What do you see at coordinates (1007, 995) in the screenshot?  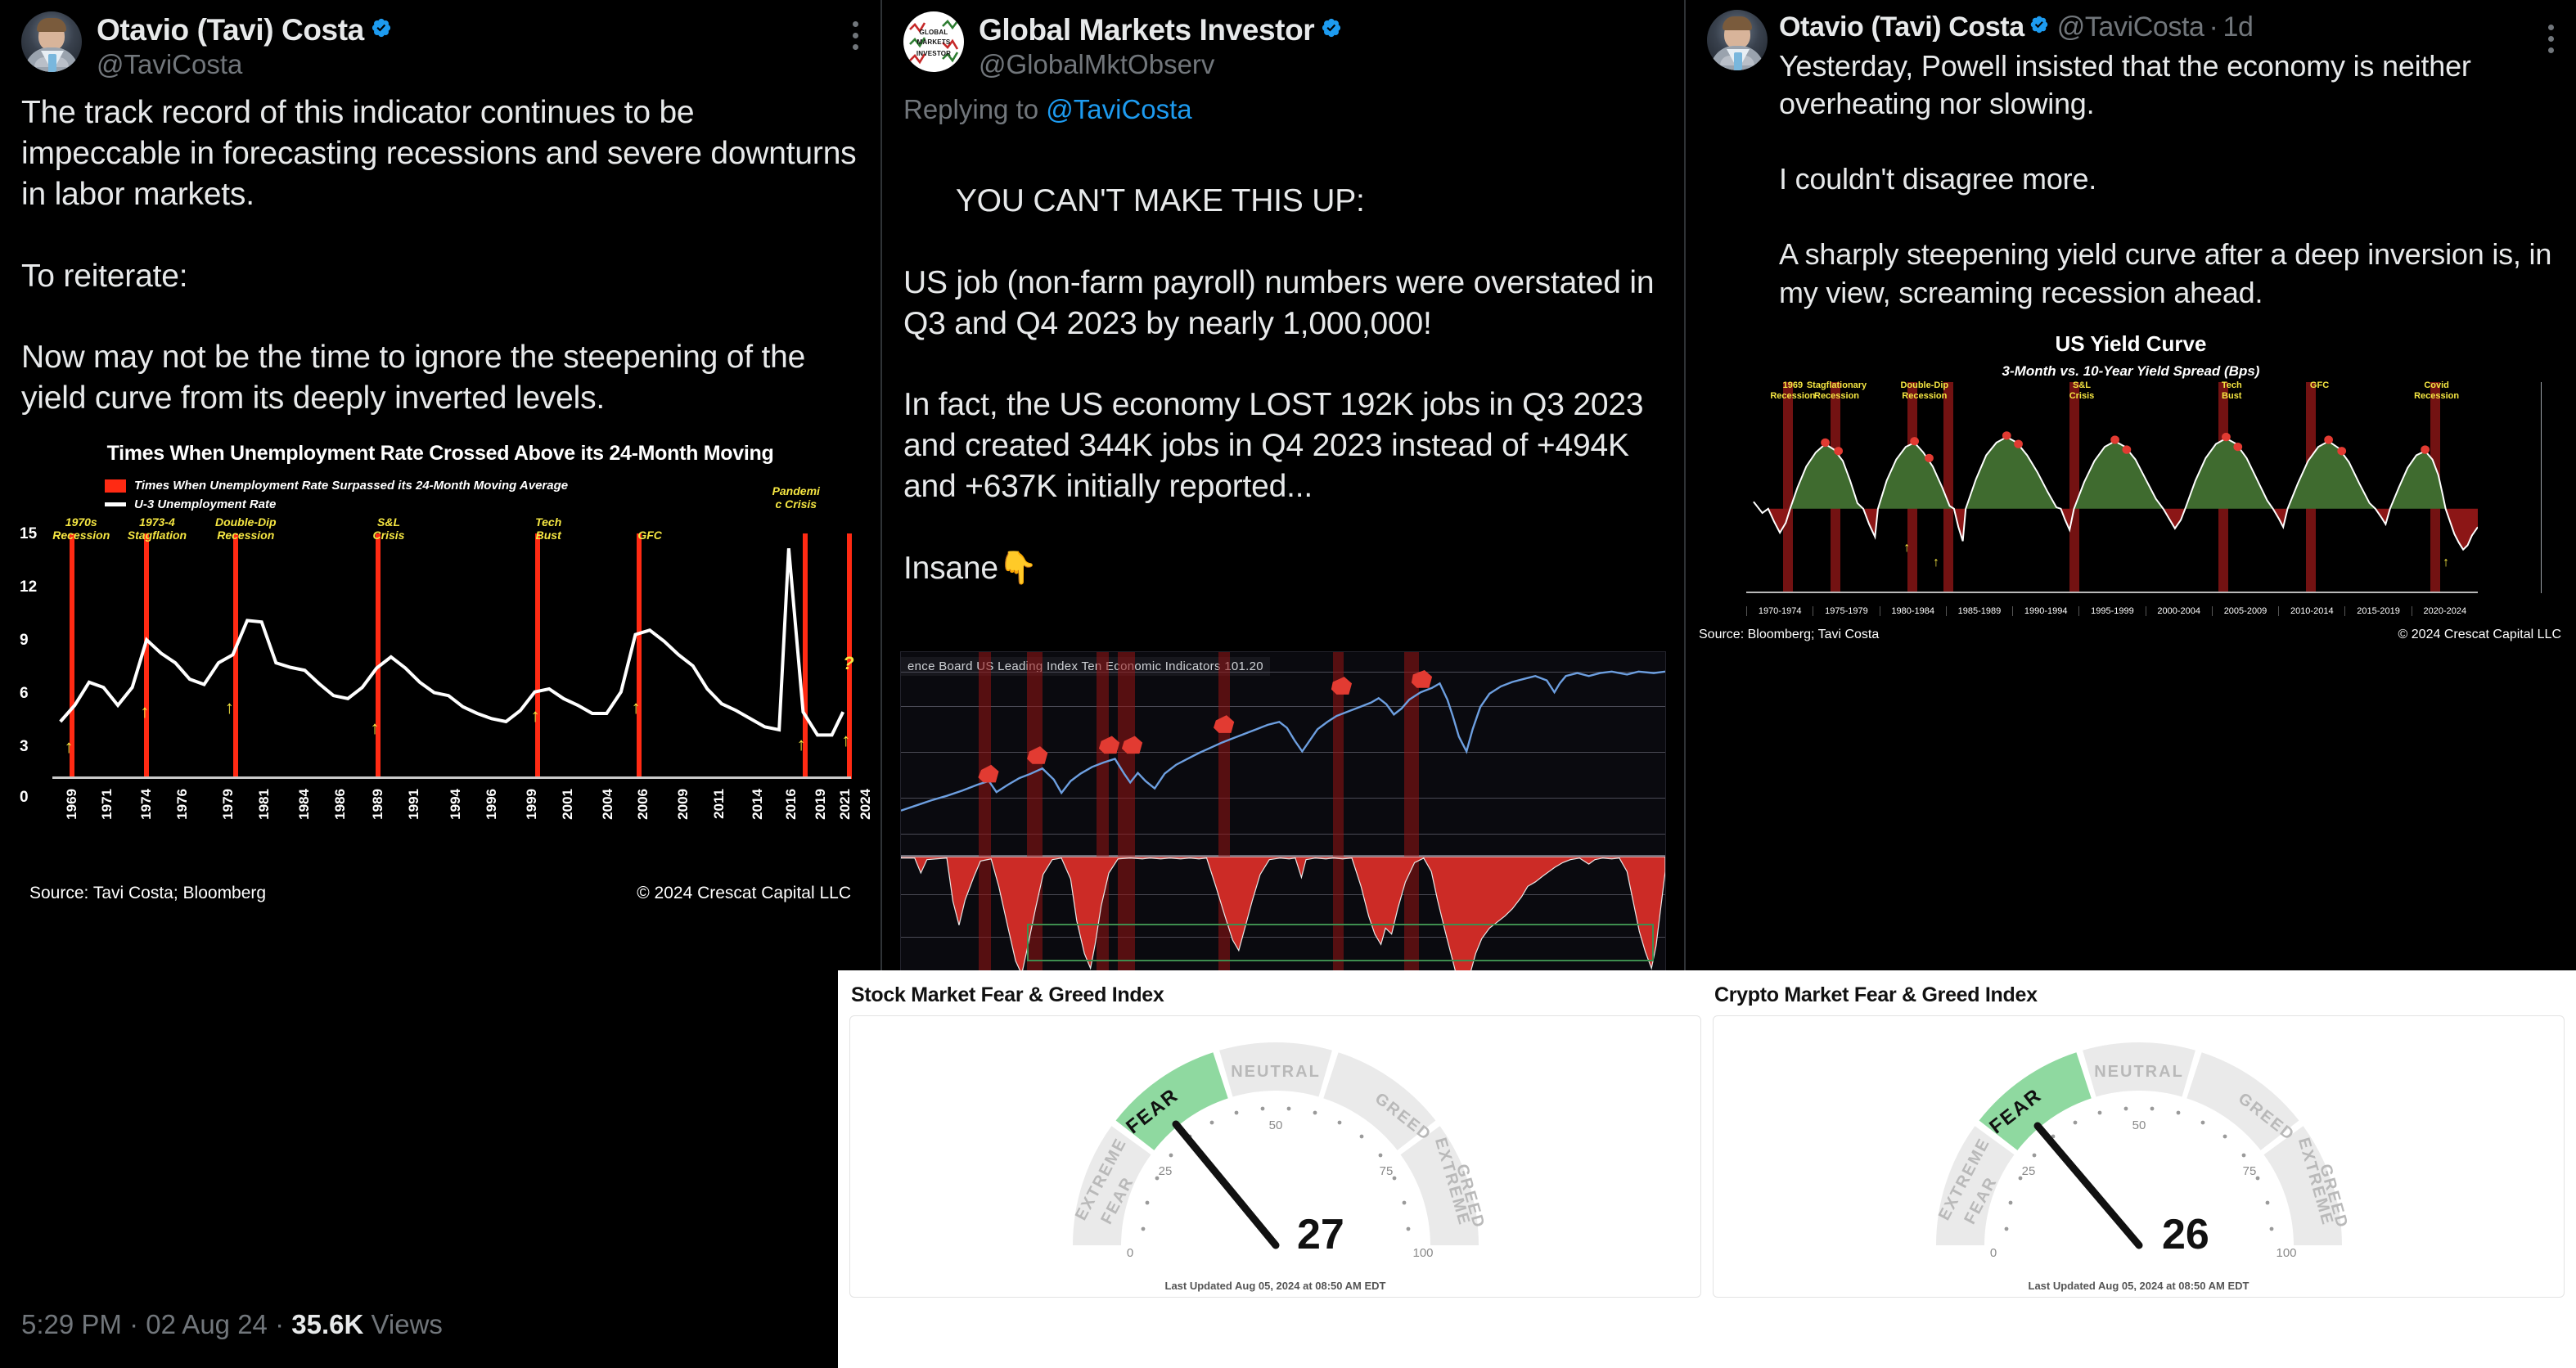 I see `card-title: Stock Market Fear & Greed Index` at bounding box center [1007, 995].